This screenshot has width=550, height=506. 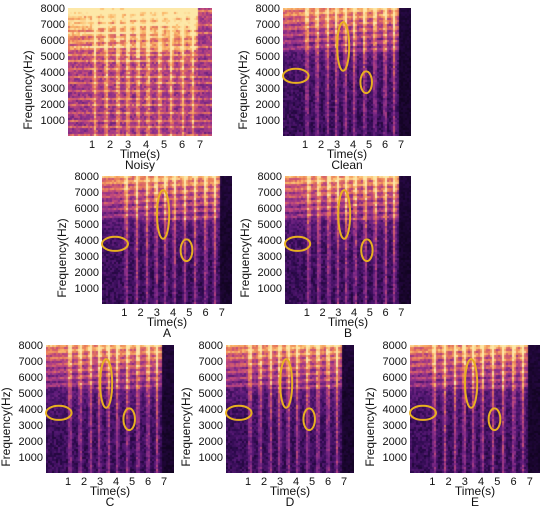 I want to click on panel-label: Noisy, so click(x=140, y=165).